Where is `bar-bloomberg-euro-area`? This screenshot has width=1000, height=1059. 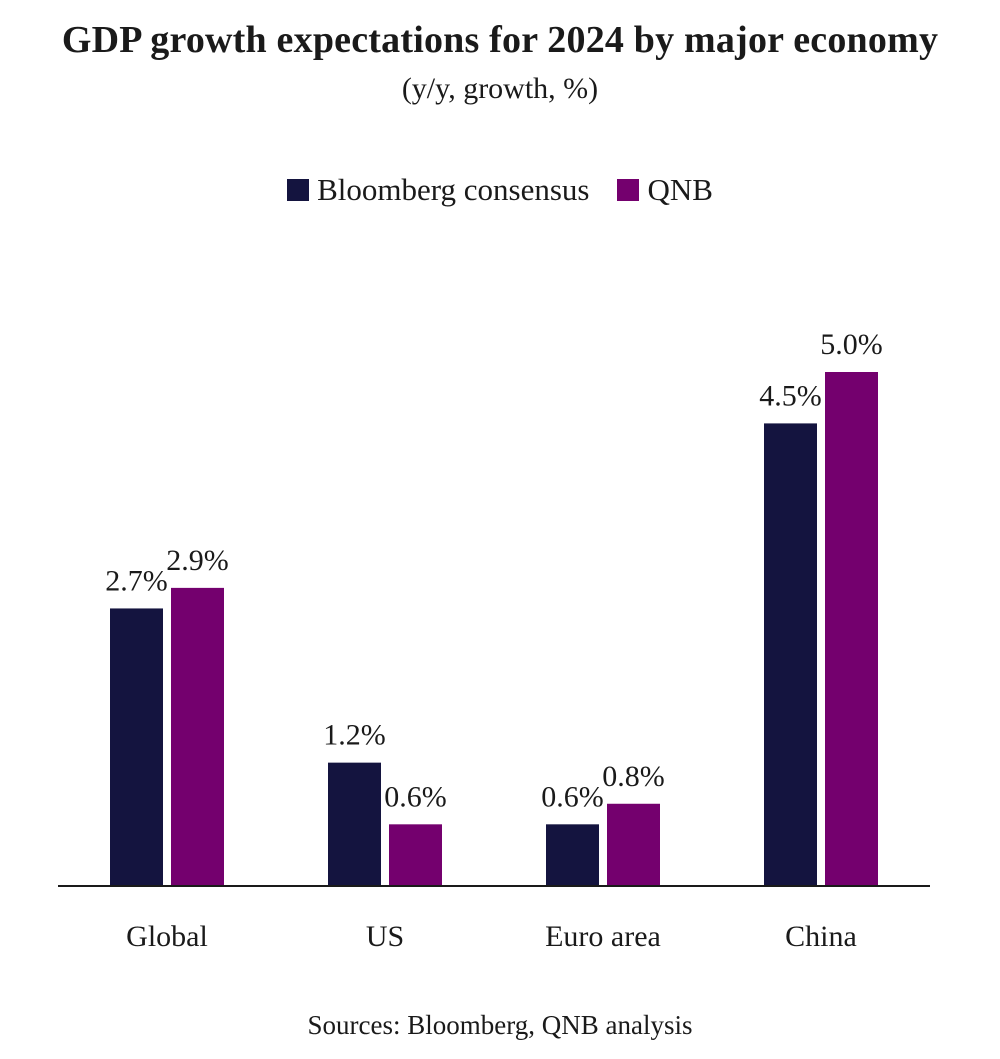
bar-bloomberg-euro-area is located at coordinates (572, 855).